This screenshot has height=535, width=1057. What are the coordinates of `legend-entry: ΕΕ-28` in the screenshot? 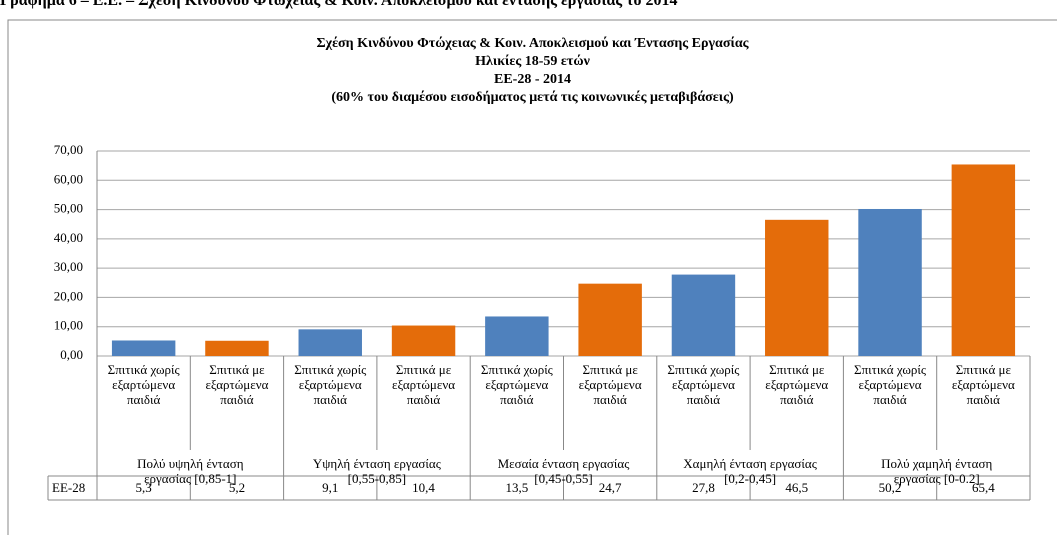 It's located at (69, 487).